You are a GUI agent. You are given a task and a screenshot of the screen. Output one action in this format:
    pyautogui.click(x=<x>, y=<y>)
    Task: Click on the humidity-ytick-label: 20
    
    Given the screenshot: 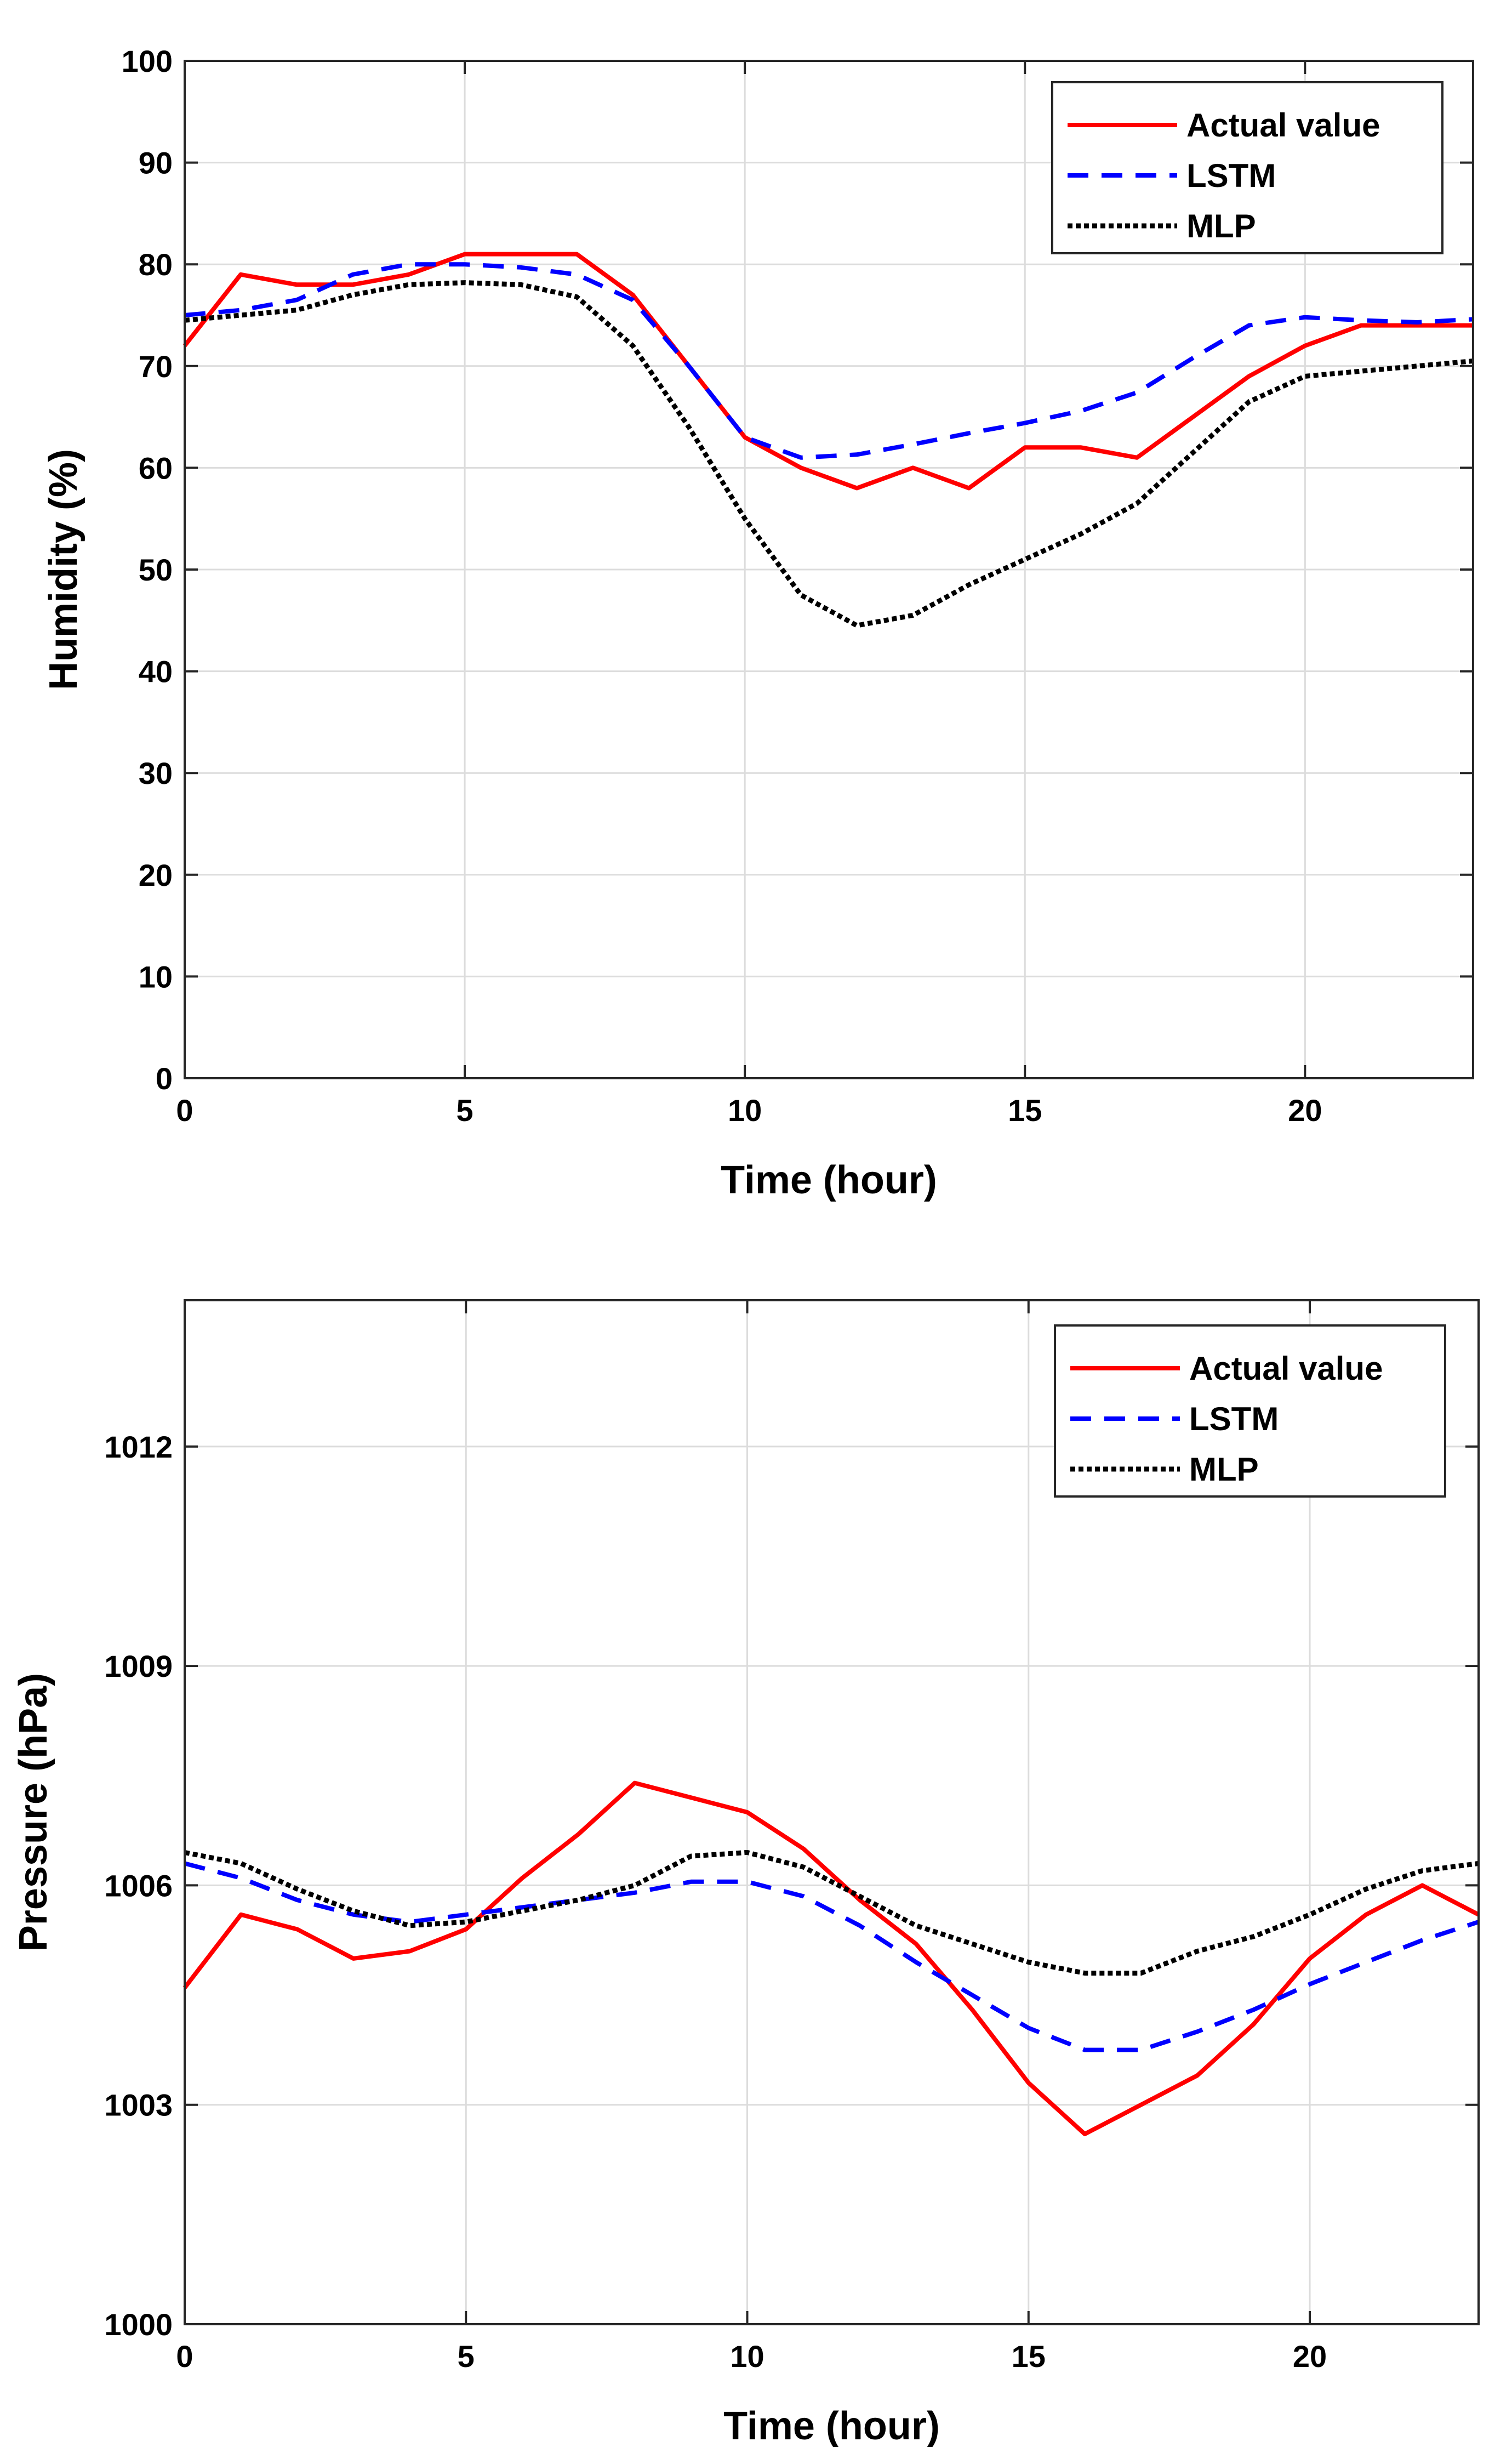 What is the action you would take?
    pyautogui.click(x=156, y=875)
    